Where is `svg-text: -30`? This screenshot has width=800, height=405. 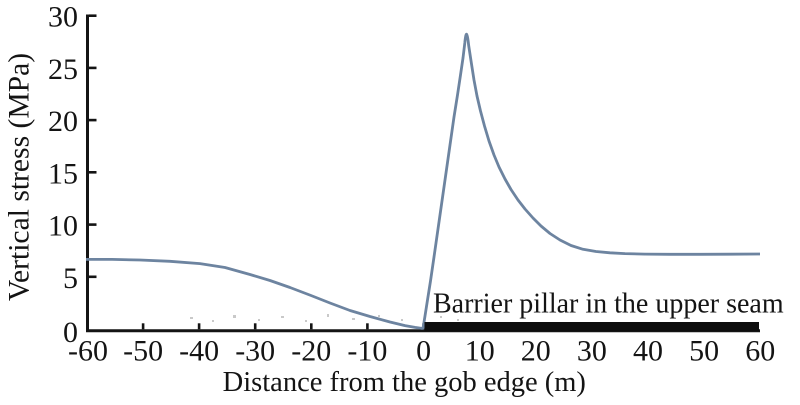
svg-text: -30 is located at coordinates (255, 351).